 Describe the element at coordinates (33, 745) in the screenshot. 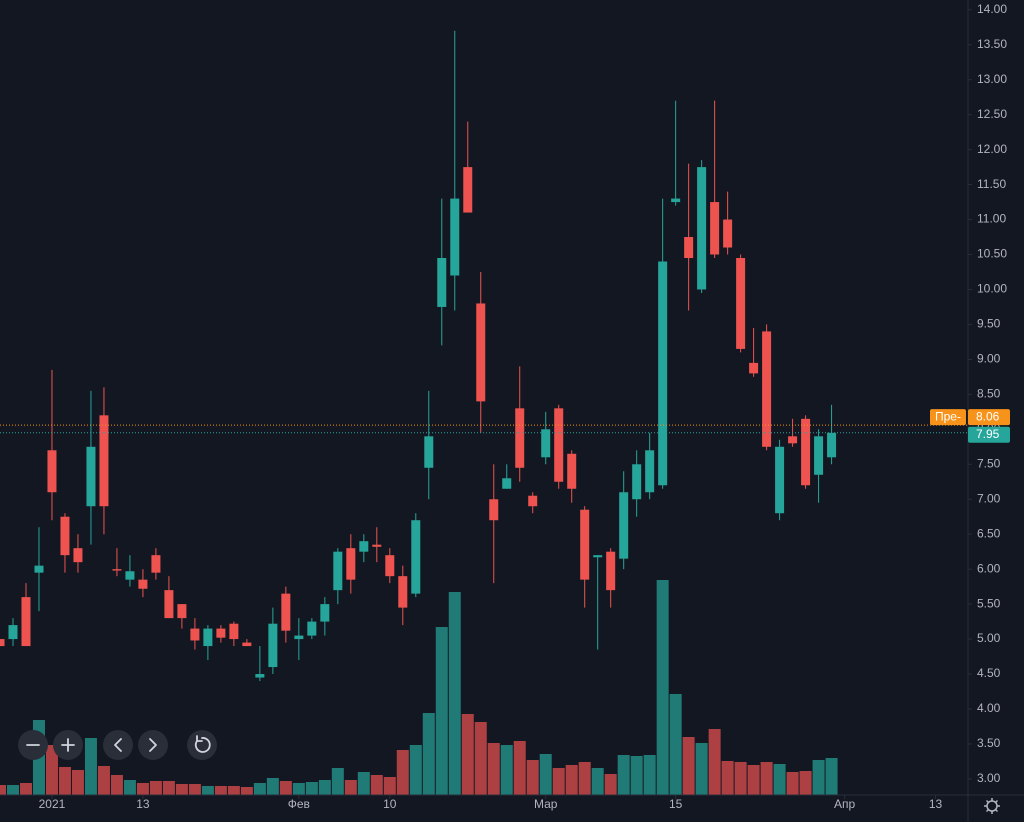

I see `zoom-out-button` at that location.